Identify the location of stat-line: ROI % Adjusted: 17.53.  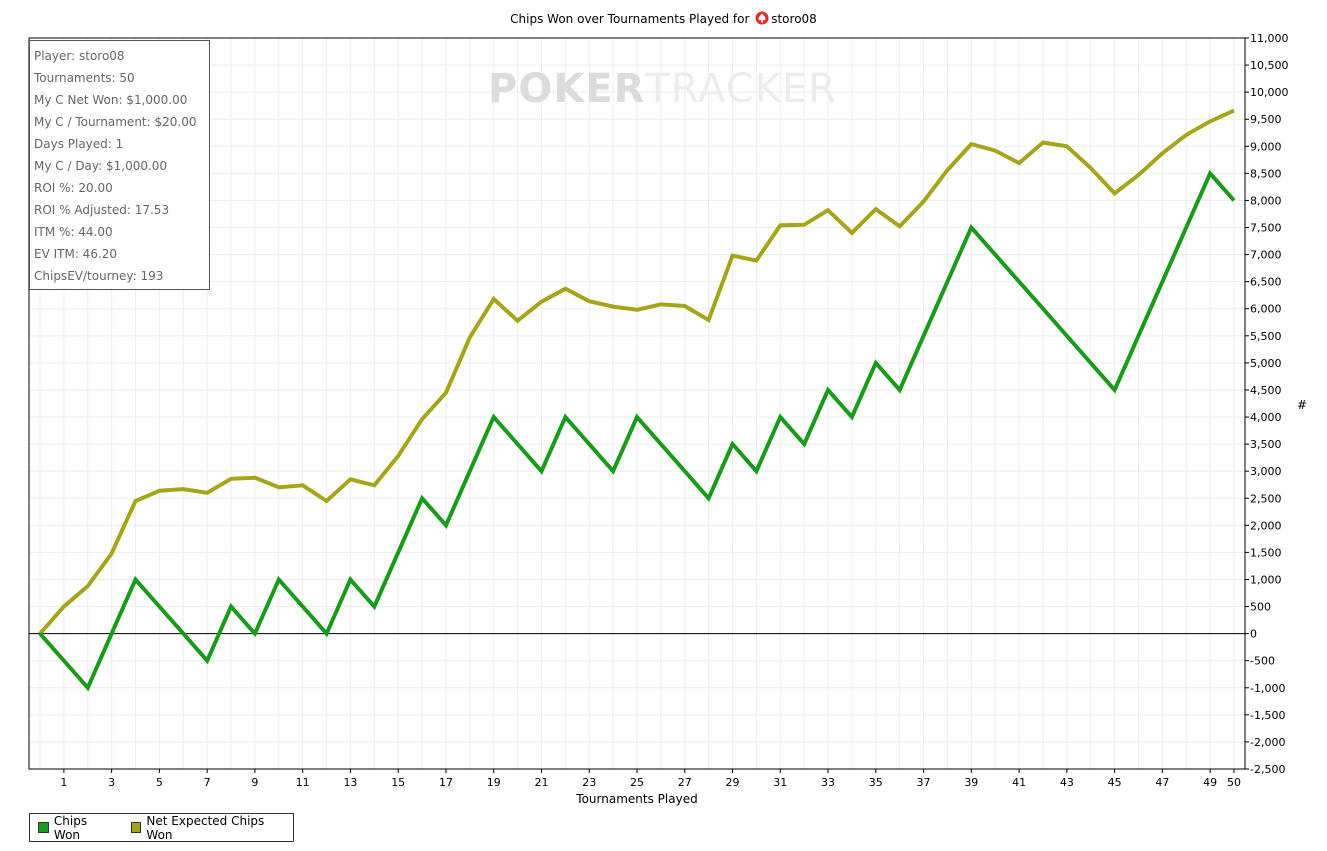
(102, 210).